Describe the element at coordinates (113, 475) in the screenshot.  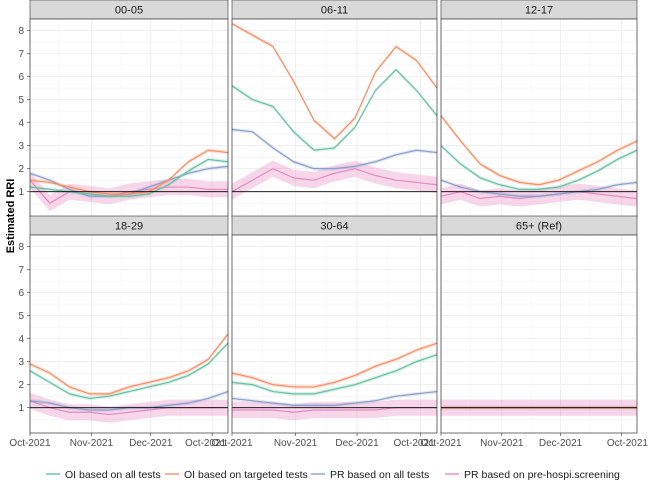
I see `legend-label-oi_all: OI based on all tests` at that location.